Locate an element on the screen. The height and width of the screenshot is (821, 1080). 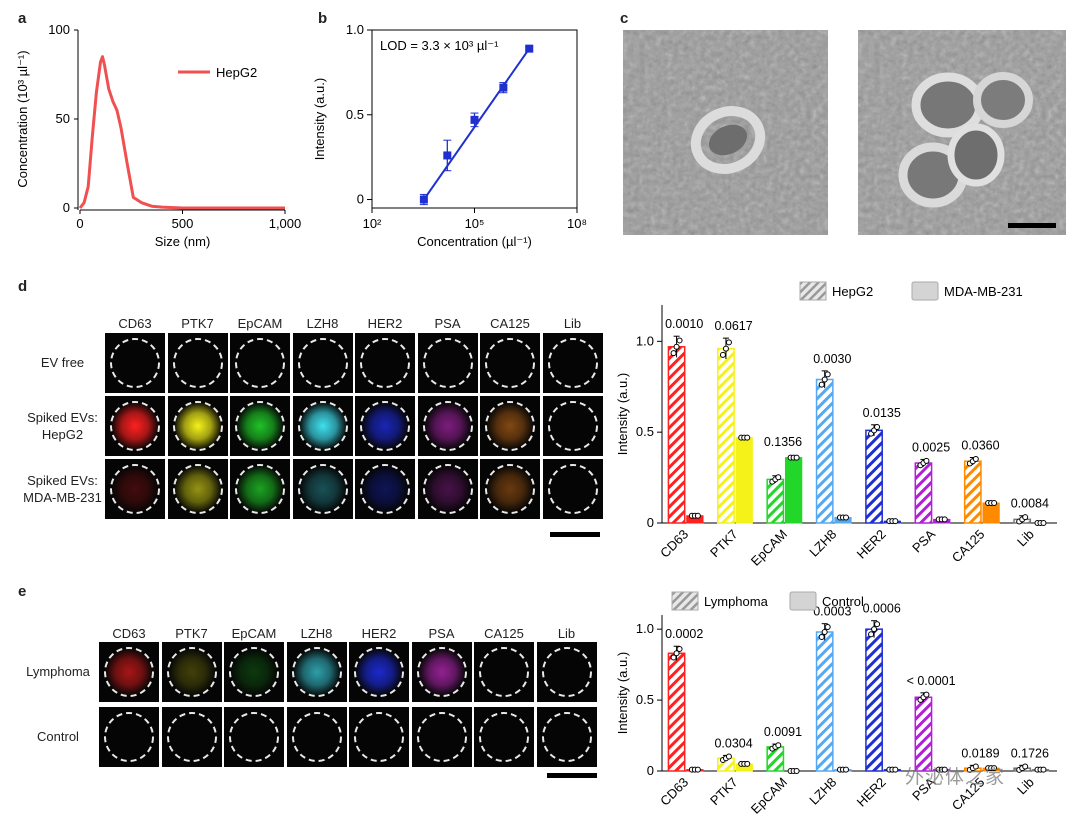
panel-label-b: b is located at coordinates (323, 18).